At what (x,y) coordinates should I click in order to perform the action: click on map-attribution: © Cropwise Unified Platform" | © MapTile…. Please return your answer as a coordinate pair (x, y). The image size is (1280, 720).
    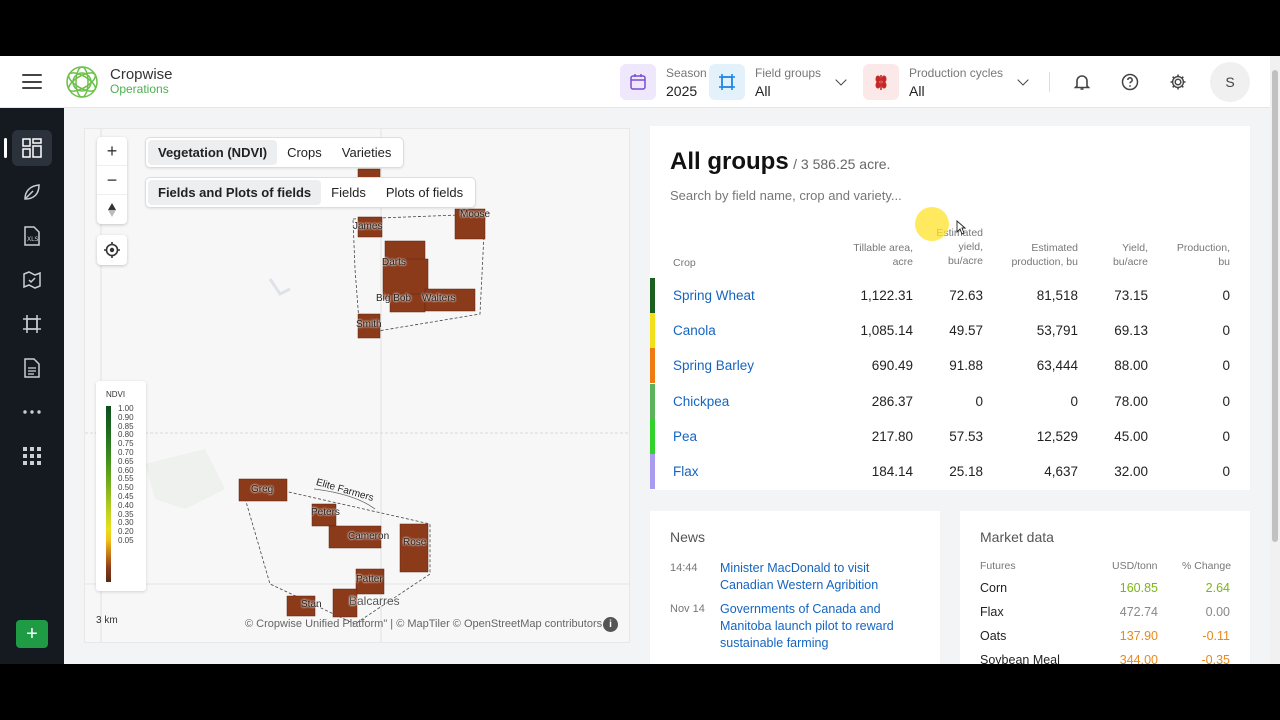
    Looking at the image, I should click on (424, 624).